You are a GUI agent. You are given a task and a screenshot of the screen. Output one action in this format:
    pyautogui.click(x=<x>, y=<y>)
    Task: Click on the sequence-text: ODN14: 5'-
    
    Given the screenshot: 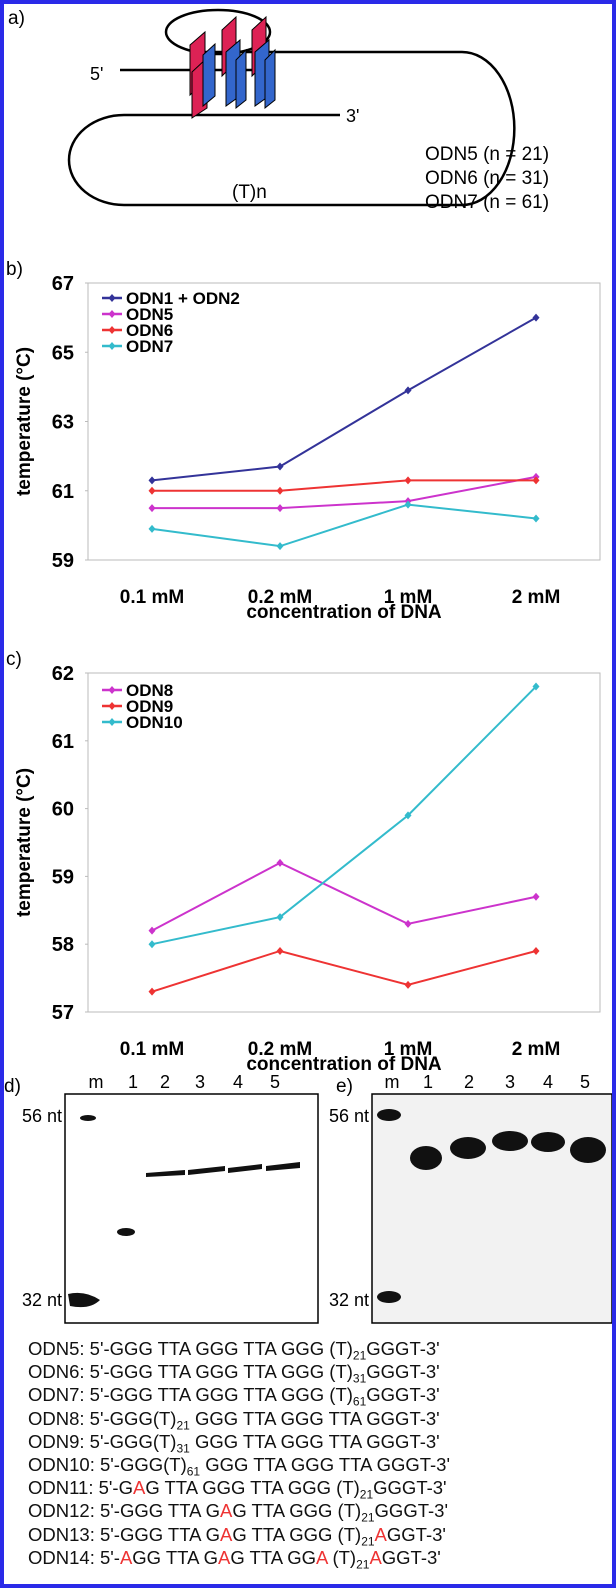 What is the action you would take?
    pyautogui.click(x=74, y=1557)
    